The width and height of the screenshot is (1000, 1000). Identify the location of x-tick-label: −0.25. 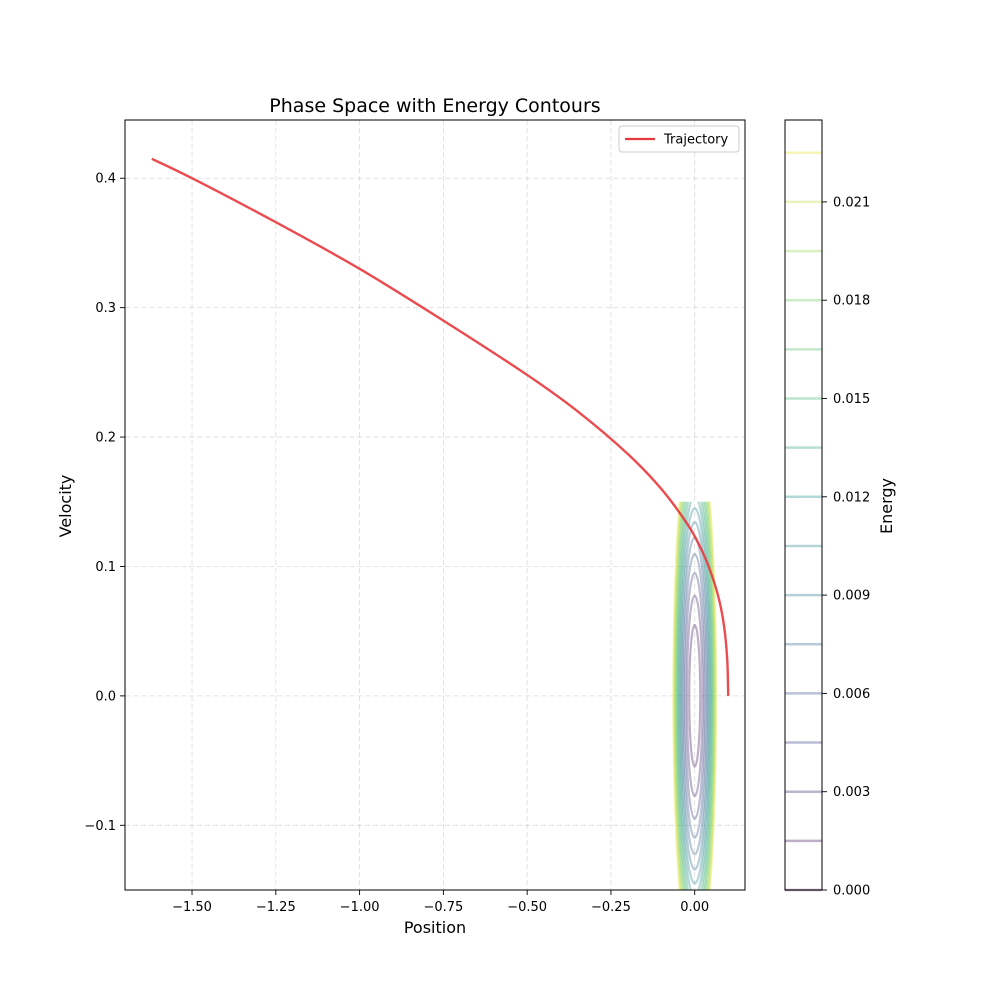
(611, 907).